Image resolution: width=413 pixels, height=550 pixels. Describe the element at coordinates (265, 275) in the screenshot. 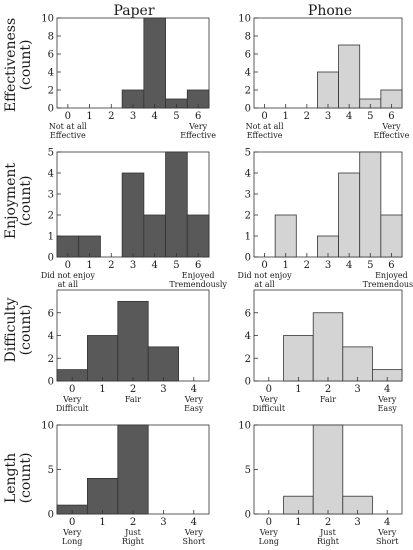

I see `anchor-label-enjoyment-phone-0-0: Did not enjoy` at that location.